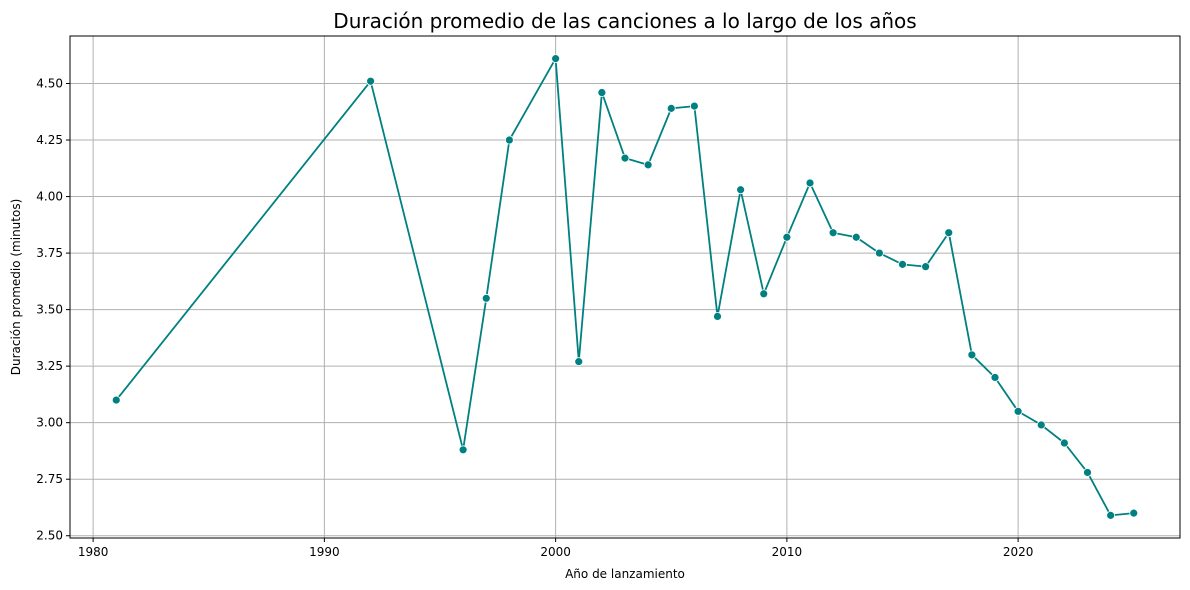 The image size is (1190, 590). Describe the element at coordinates (49, 366) in the screenshot. I see `y-tick-label: 3.25` at that location.